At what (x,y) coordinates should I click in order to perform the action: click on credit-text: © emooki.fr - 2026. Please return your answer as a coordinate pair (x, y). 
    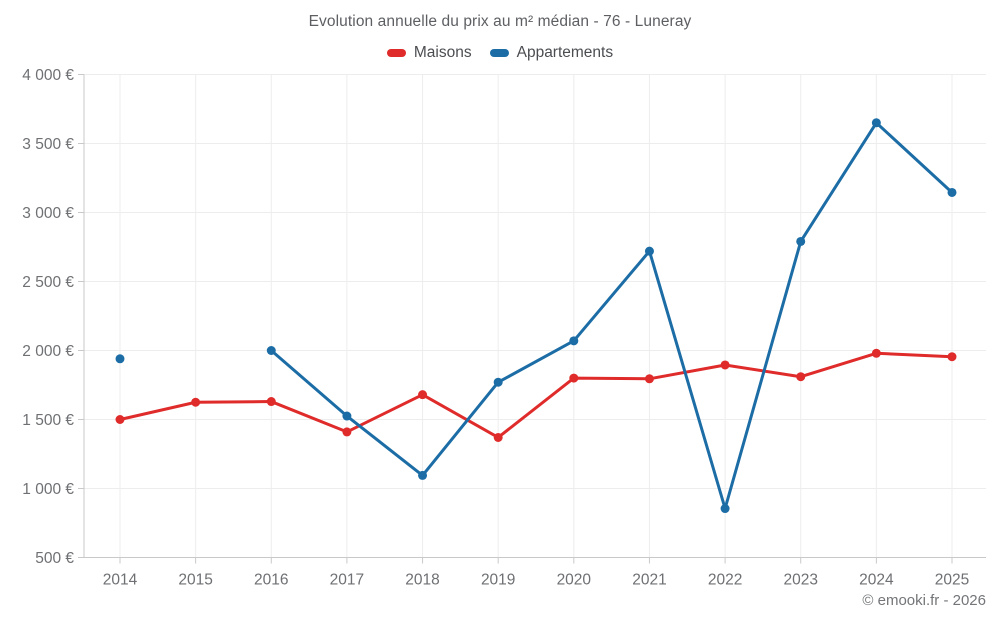
    Looking at the image, I should click on (924, 600).